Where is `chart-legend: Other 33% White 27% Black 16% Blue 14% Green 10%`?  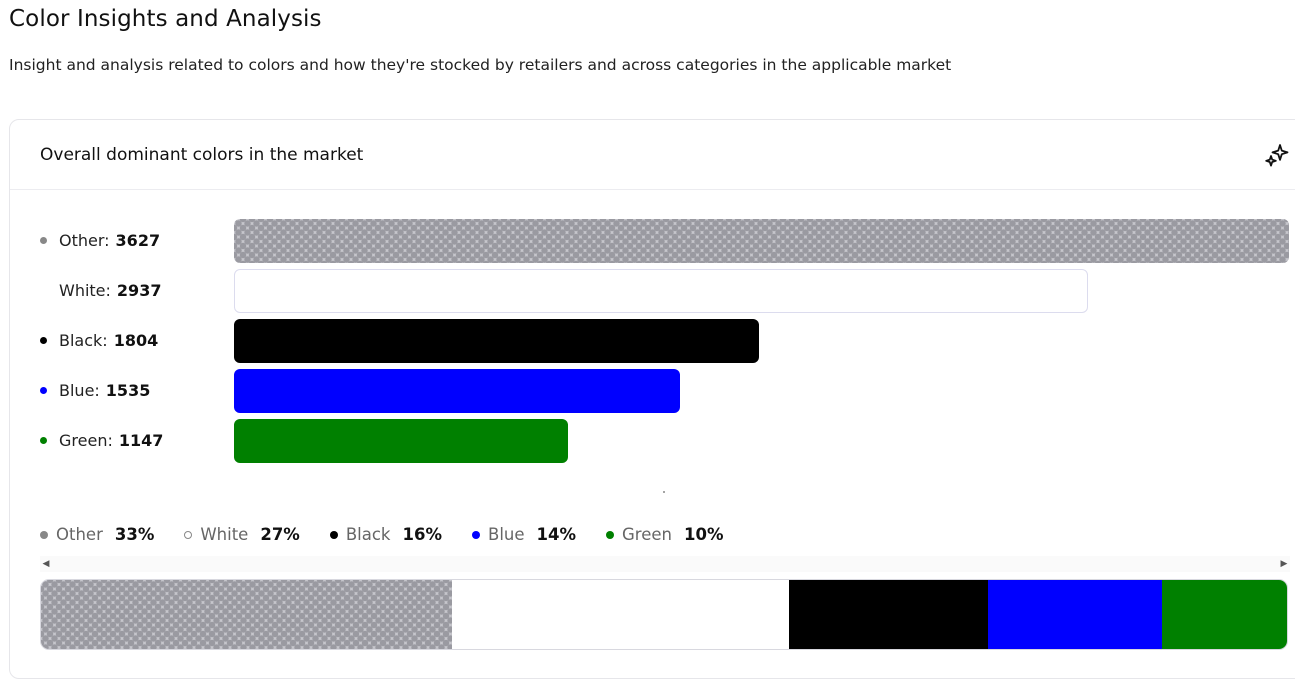 chart-legend: Other 33% White 27% Black 16% Blue 14% Green 10% is located at coordinates (396, 534).